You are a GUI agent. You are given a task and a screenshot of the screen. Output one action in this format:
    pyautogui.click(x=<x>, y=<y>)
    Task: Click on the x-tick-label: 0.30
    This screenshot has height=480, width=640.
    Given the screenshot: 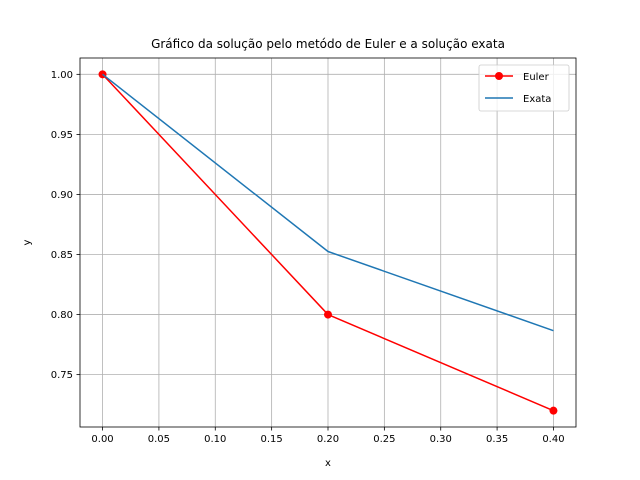 What is the action you would take?
    pyautogui.click(x=441, y=439)
    